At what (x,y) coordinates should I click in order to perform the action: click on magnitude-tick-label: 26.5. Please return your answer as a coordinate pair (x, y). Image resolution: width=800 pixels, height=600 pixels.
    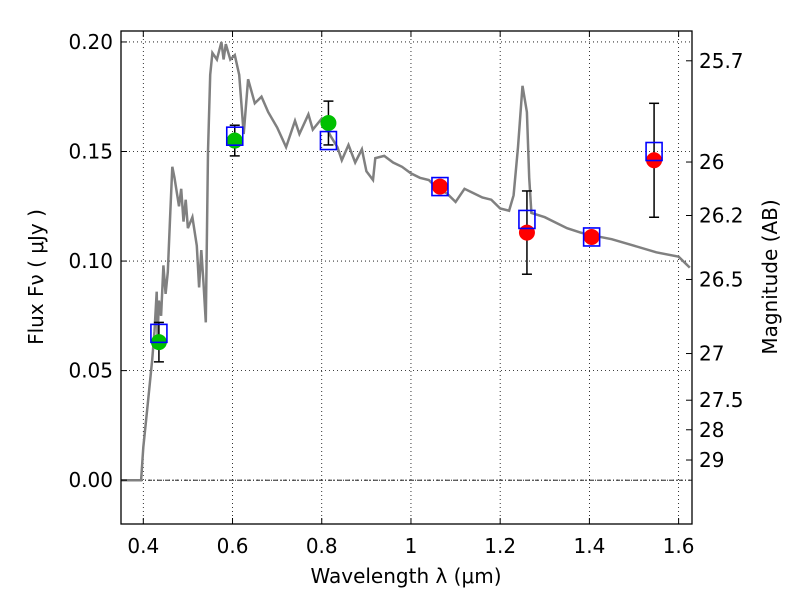
    Looking at the image, I should click on (721, 279).